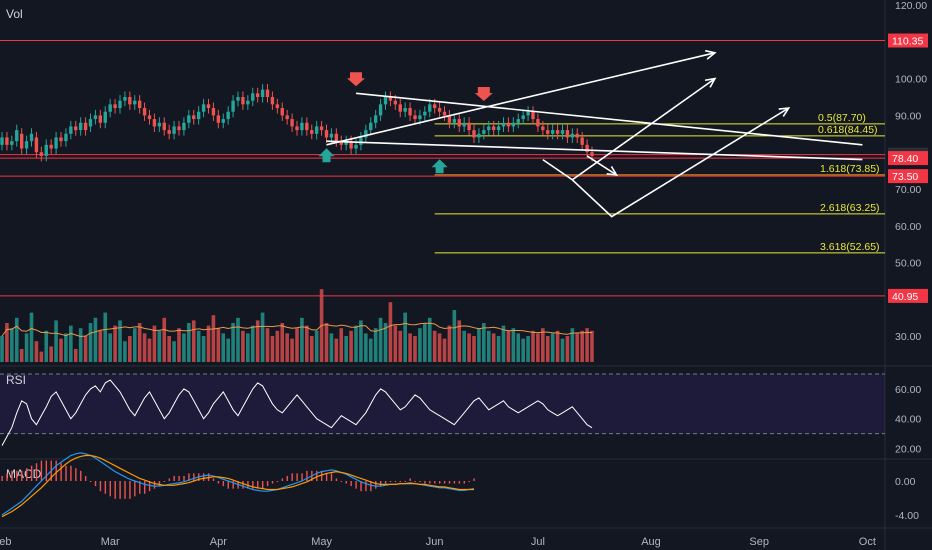 This screenshot has height=550, width=932. Describe the element at coordinates (911, 80) in the screenshot. I see `price-axis-label: 100.00` at that location.